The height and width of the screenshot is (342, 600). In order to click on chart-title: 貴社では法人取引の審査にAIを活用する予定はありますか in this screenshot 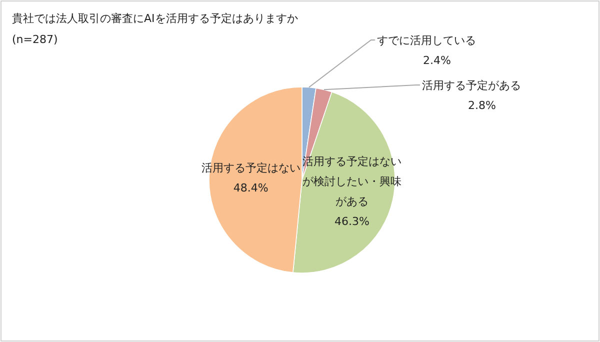, I will do `click(155, 18)`.